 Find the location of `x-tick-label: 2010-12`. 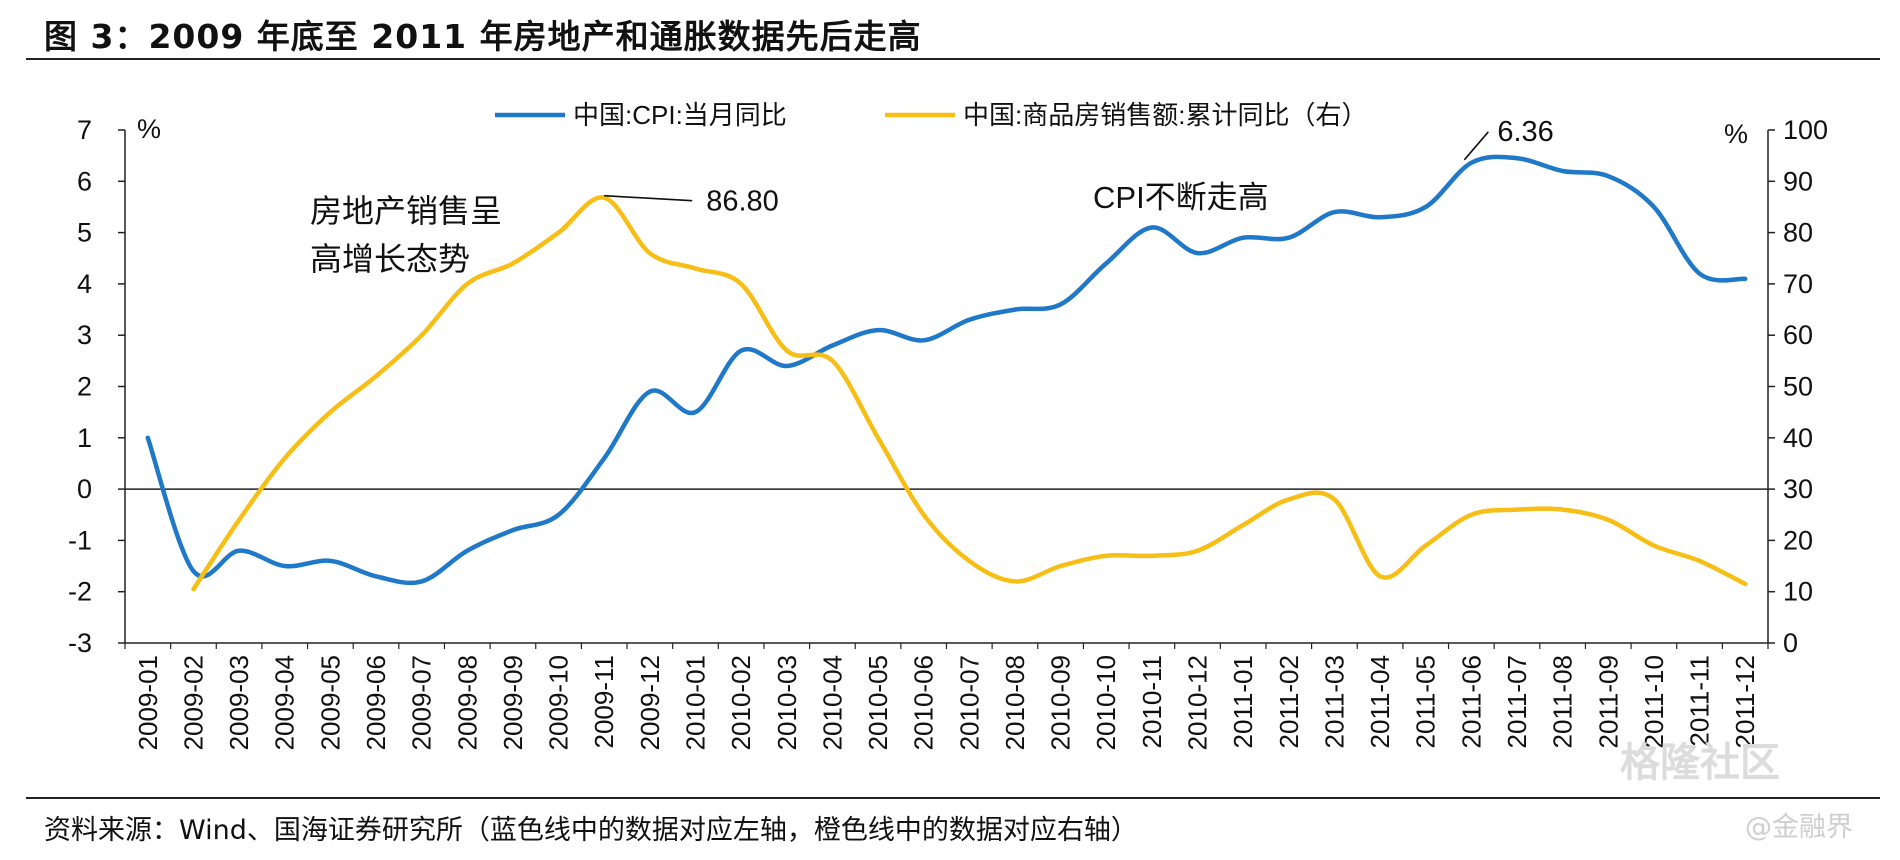

x-tick-label: 2010-12 is located at coordinates (1198, 702).